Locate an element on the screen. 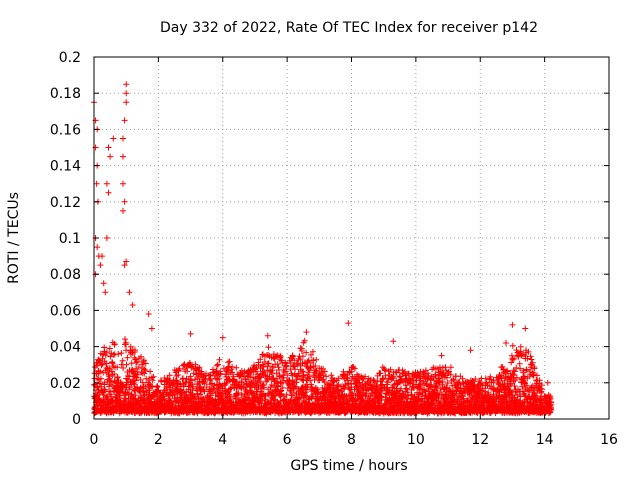 The height and width of the screenshot is (480, 640). y-tick-label: 0 is located at coordinates (76, 420).